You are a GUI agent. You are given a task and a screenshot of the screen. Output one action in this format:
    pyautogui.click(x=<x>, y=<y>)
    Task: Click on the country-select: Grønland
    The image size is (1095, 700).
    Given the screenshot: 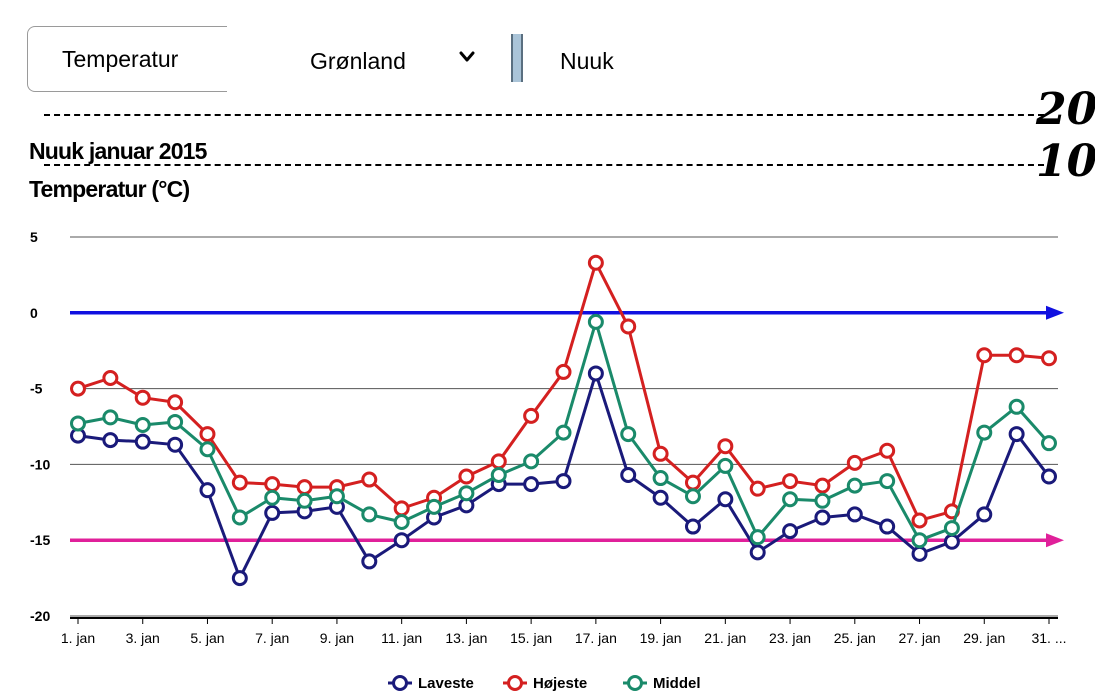 What is the action you would take?
    pyautogui.click(x=390, y=61)
    